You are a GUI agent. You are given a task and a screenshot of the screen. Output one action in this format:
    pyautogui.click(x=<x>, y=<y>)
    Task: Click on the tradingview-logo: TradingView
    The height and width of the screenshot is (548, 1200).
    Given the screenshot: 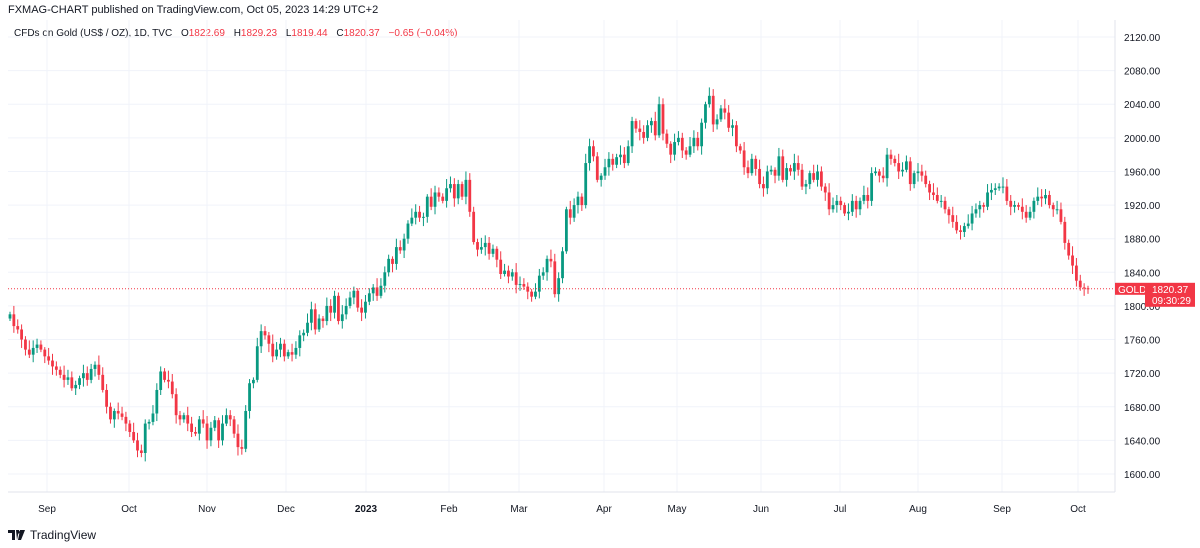 What is the action you would take?
    pyautogui.click(x=52, y=535)
    